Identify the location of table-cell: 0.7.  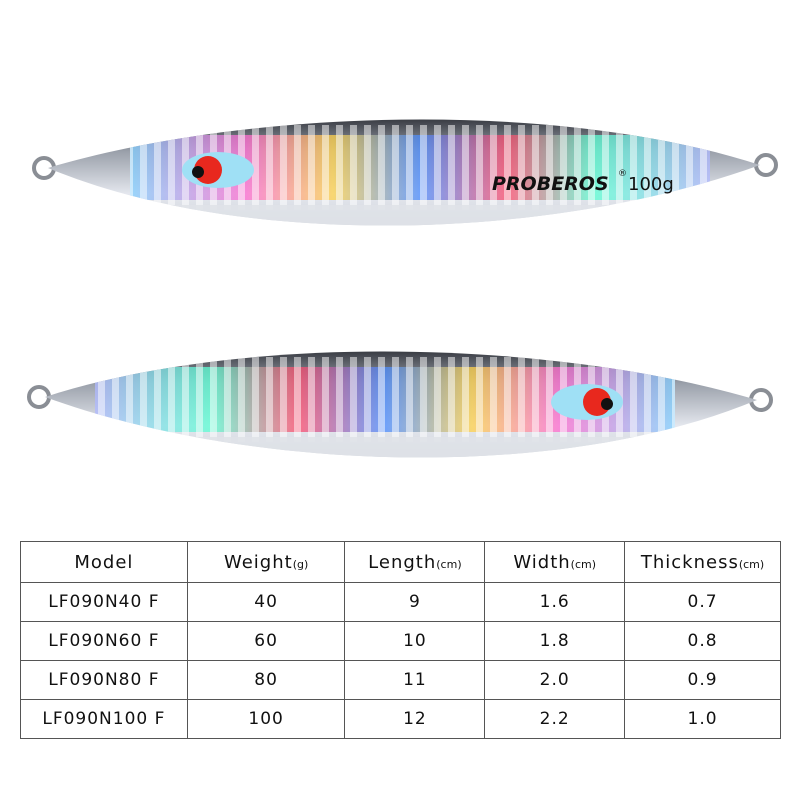
(702, 602).